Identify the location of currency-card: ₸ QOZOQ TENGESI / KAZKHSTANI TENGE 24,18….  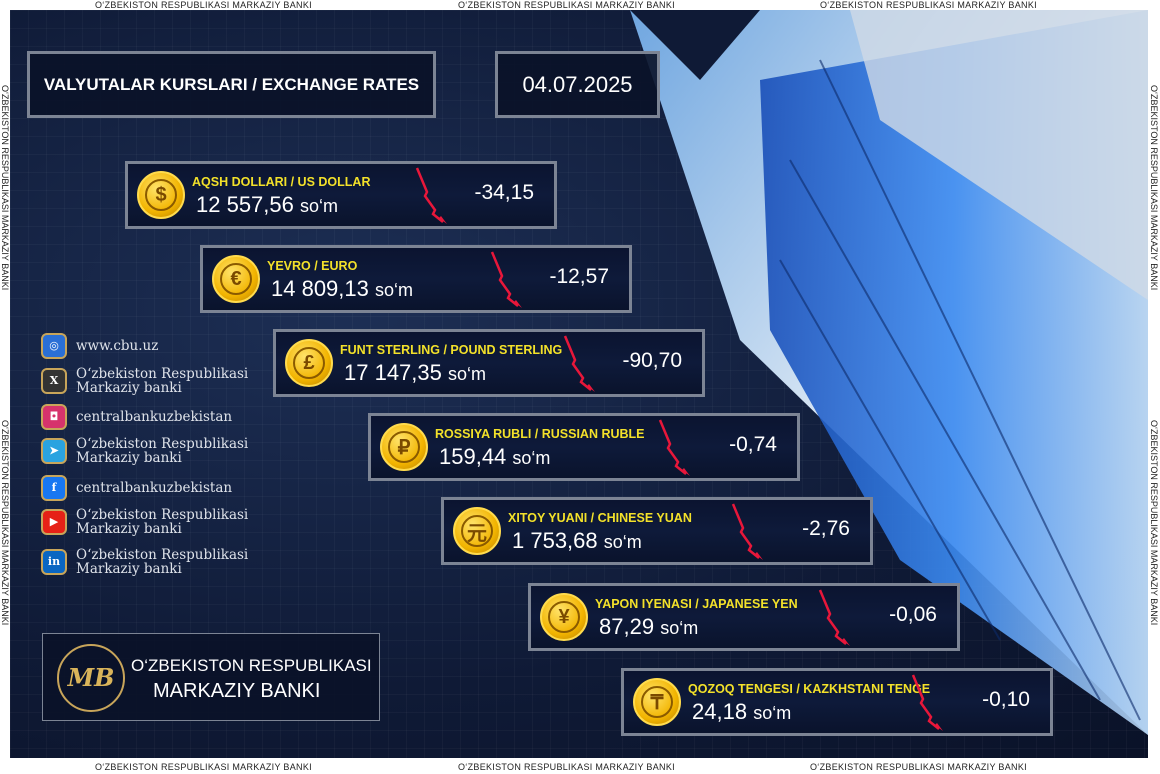
(837, 702).